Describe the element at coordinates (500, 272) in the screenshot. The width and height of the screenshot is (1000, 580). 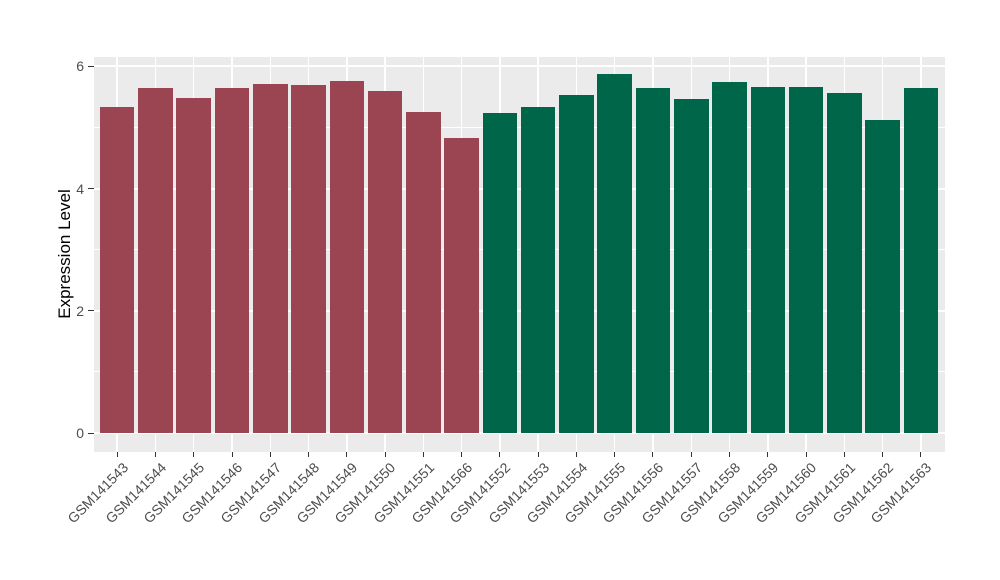
I see `bar-GSM141552` at that location.